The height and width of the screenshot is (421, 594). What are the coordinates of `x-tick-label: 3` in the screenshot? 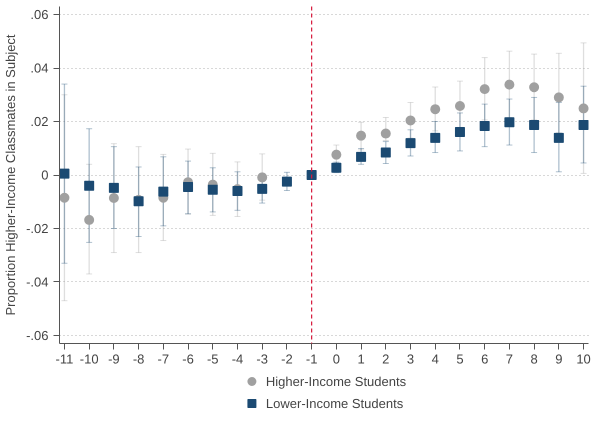 It's located at (410, 359).